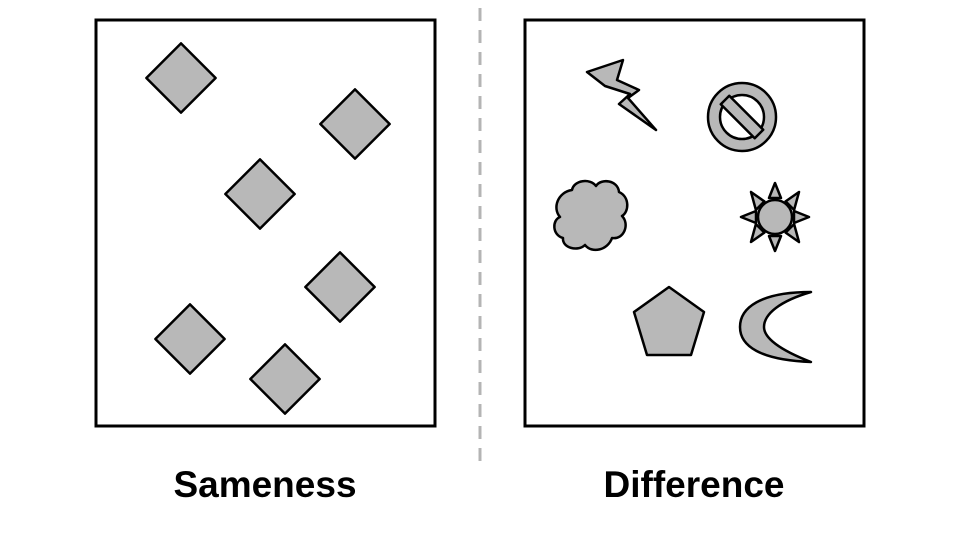 The height and width of the screenshot is (540, 960). I want to click on pentagon-icon, so click(669, 321).